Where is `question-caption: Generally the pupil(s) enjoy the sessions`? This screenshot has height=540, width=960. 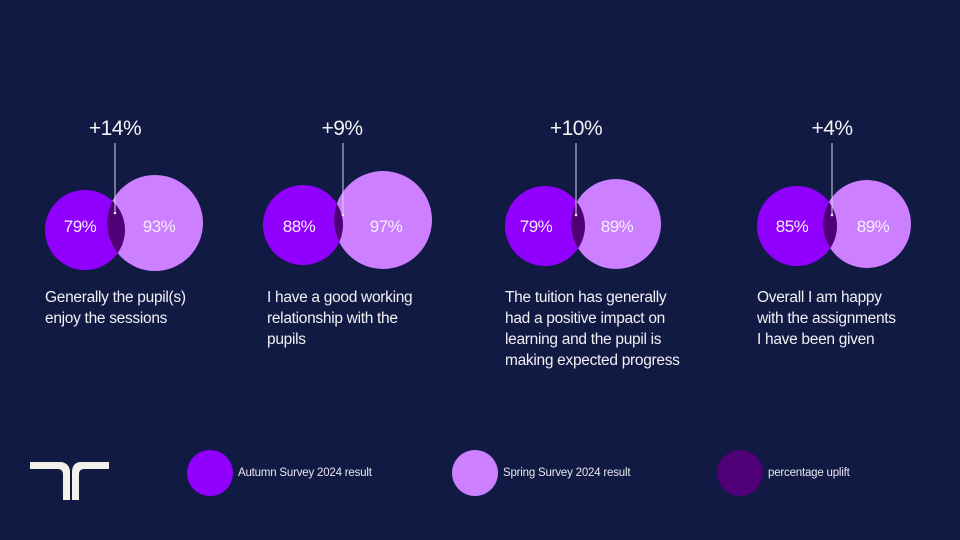
question-caption: Generally the pupil(s) enjoy the sessions is located at coordinates (115, 308).